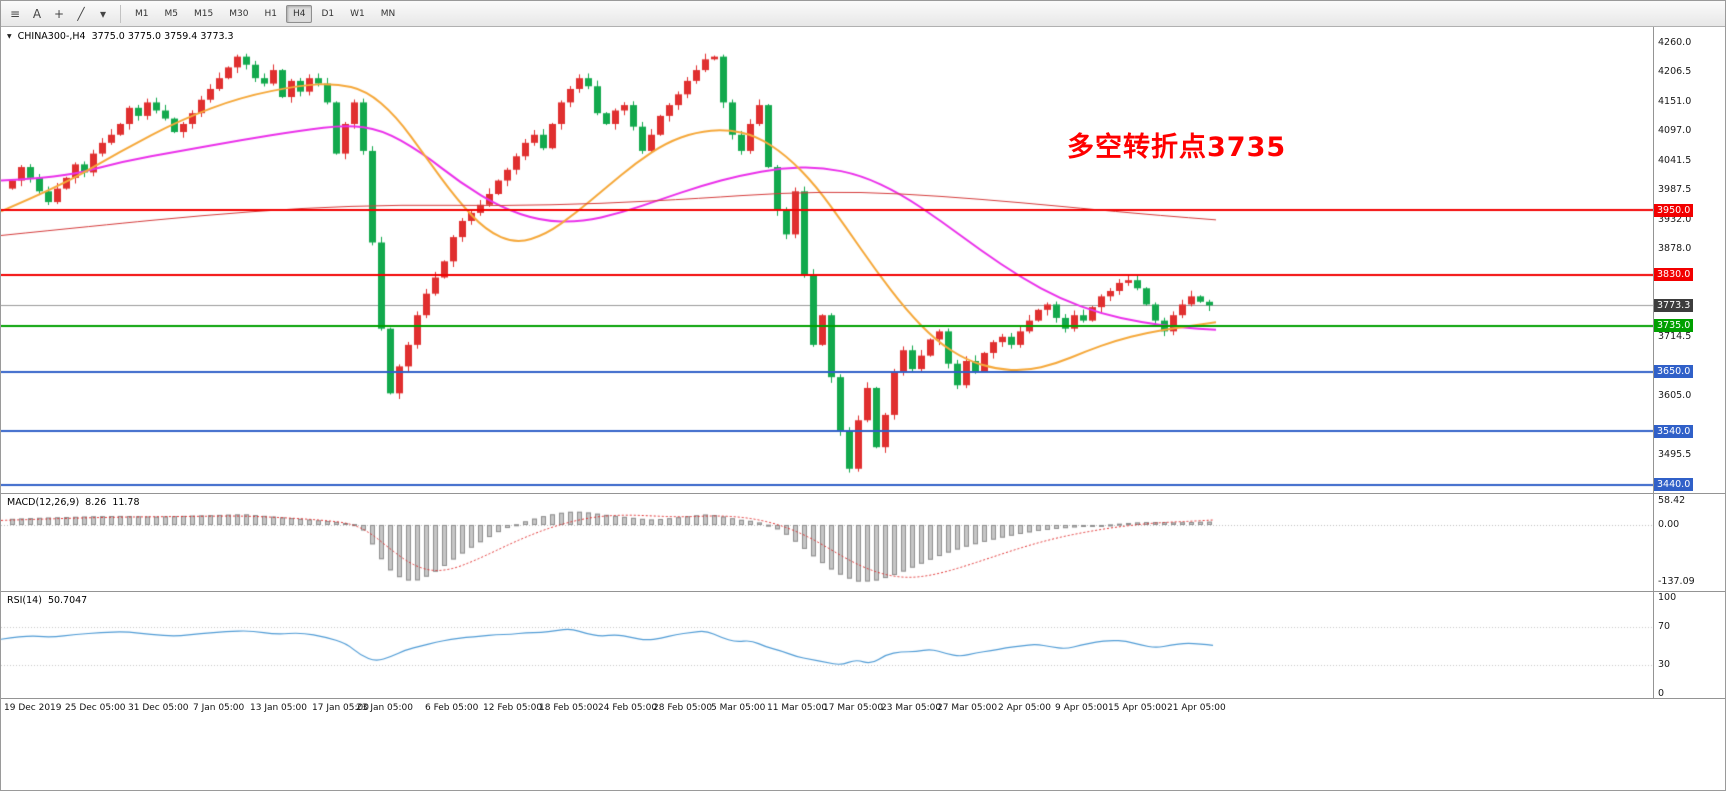 Image resolution: width=1726 pixels, height=791 pixels. I want to click on toolbar-separator, so click(120, 13).